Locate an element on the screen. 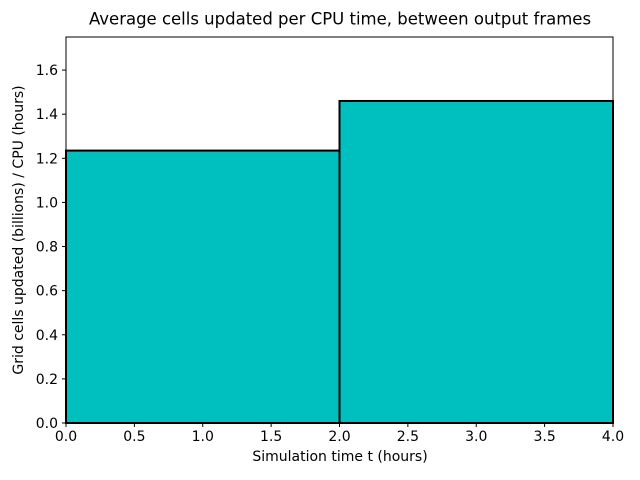  y-tick-label: 1.0 is located at coordinates (47, 203).